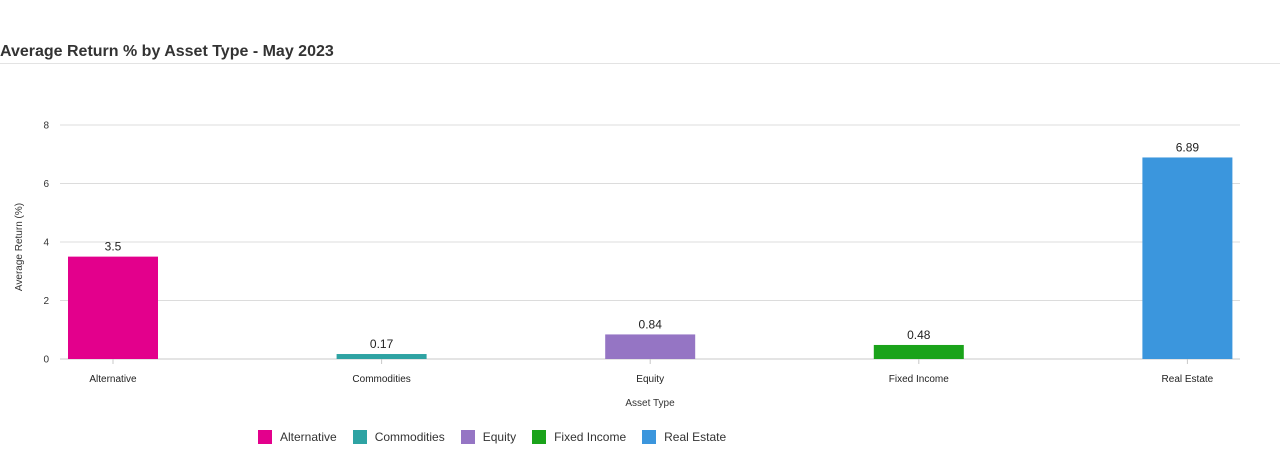 This screenshot has height=454, width=1280. I want to click on bar-fixed-income, so click(918, 351).